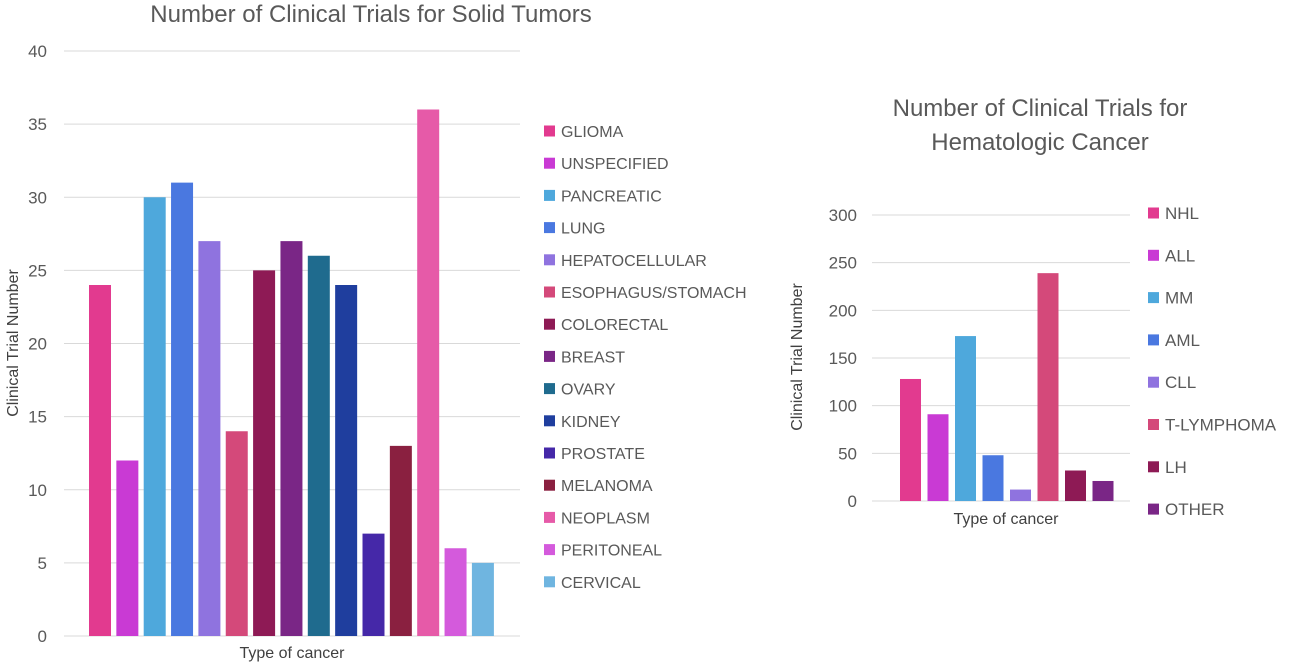 Image resolution: width=1299 pixels, height=664 pixels. What do you see at coordinates (1153, 382) in the screenshot?
I see `legend-swatch-cll` at bounding box center [1153, 382].